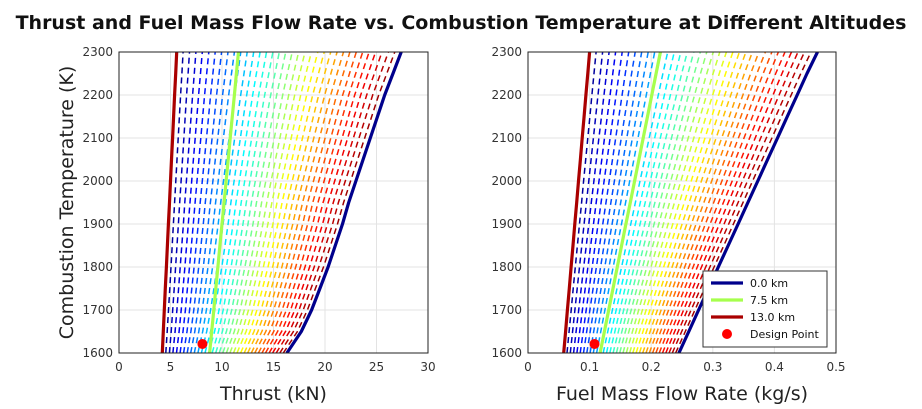 This screenshot has height=409, width=922. I want to click on series-line-7-5-km, so click(224, 202).